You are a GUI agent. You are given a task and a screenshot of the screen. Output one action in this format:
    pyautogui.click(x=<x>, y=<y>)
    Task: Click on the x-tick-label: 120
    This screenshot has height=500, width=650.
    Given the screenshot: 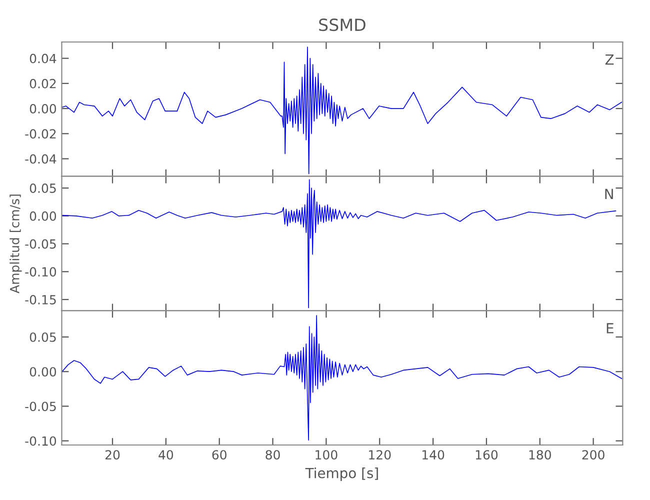 What is the action you would take?
    pyautogui.click(x=380, y=455)
    